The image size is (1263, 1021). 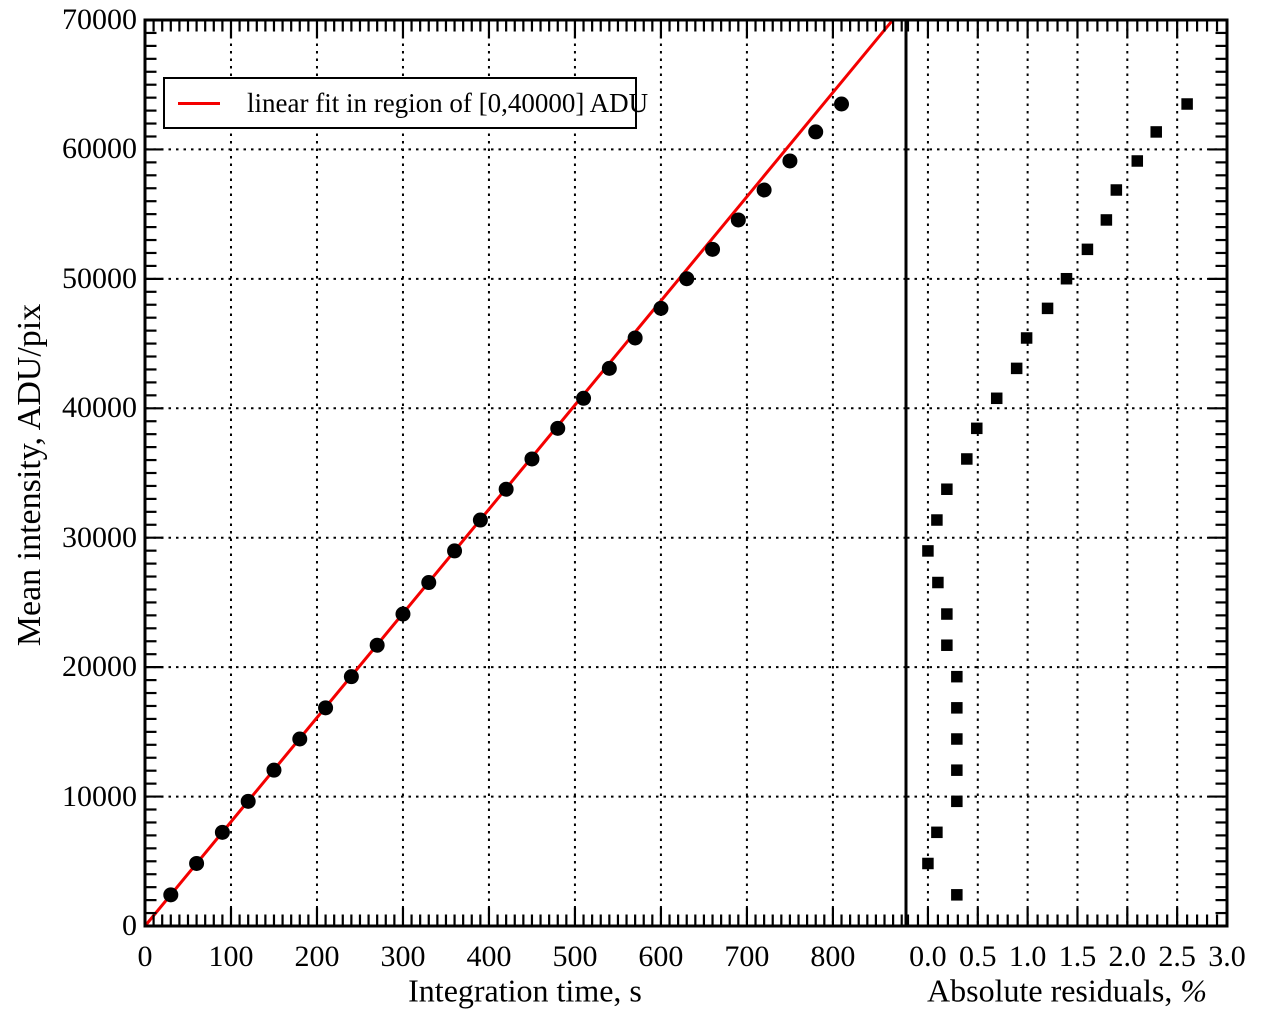 What do you see at coordinates (1127, 956) in the screenshot?
I see `x-tick-label: 2.0` at bounding box center [1127, 956].